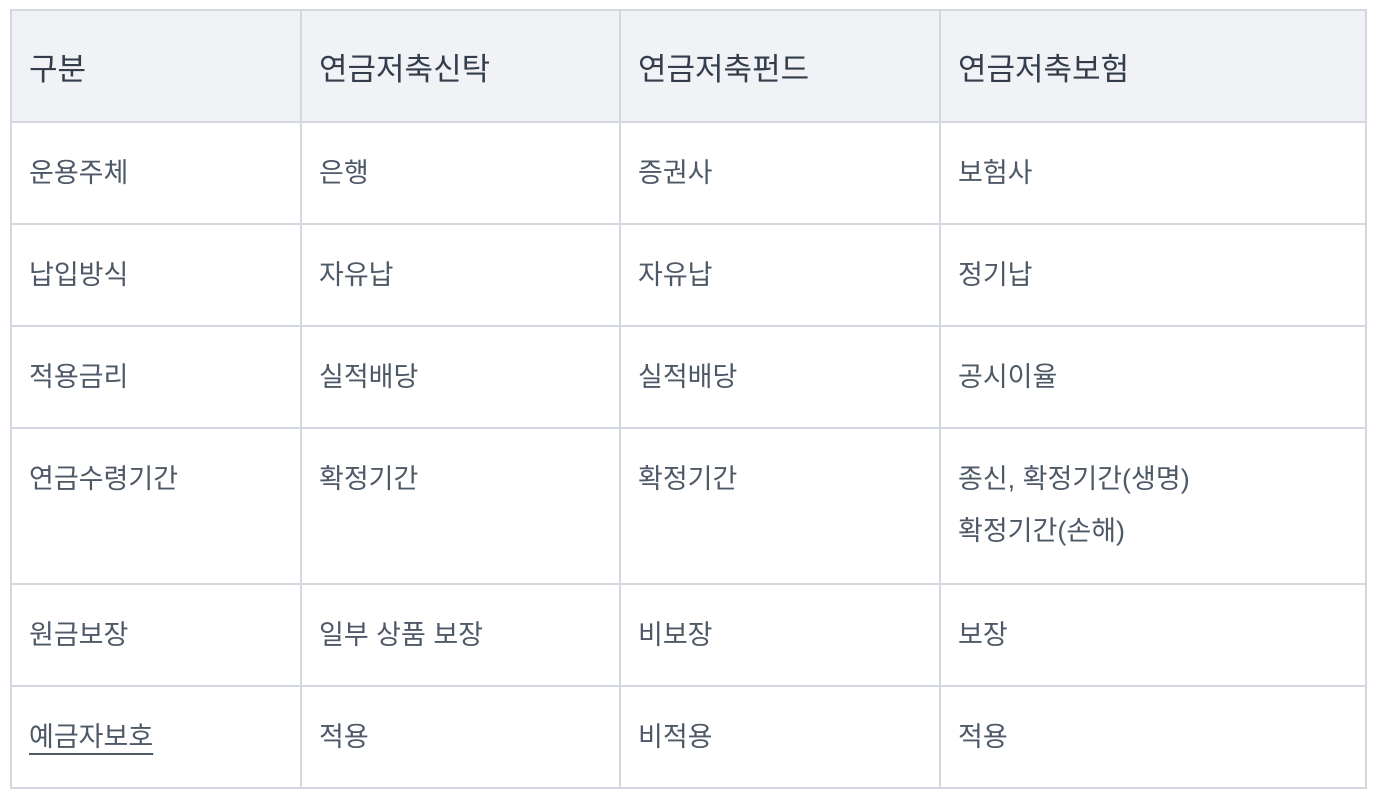 This screenshot has width=1379, height=800. I want to click on table-row: 원금보장 일부 상품 보장 비보장 보장, so click(688, 635).